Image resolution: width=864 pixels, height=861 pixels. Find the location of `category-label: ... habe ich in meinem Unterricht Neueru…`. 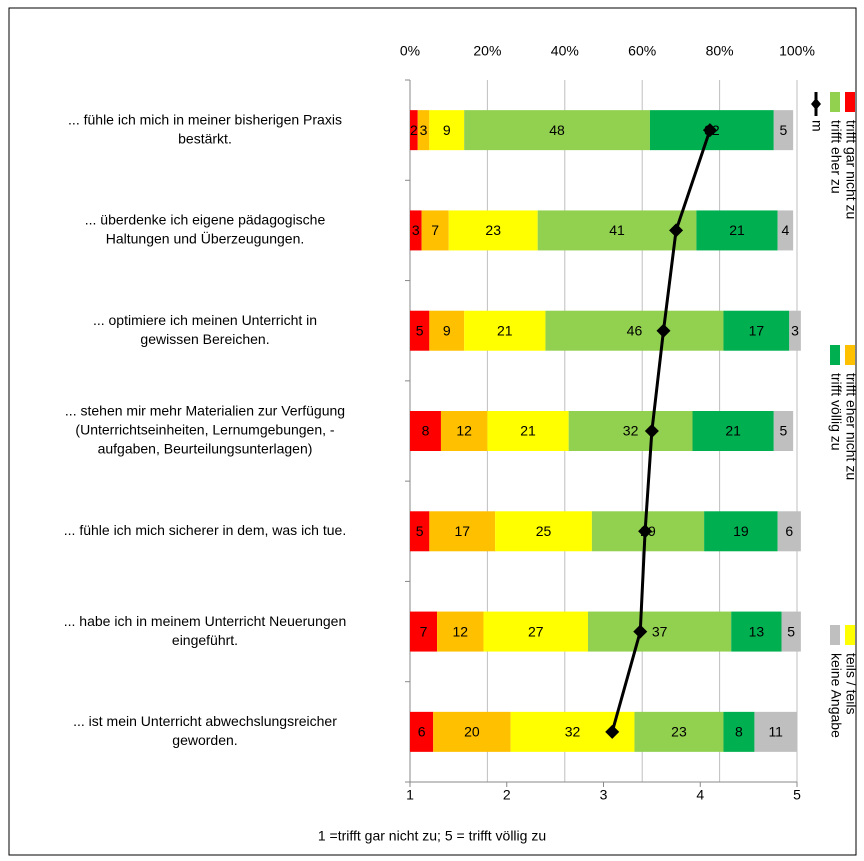

category-label: ... habe ich in meinem Unterricht Neueru… is located at coordinates (205, 621).